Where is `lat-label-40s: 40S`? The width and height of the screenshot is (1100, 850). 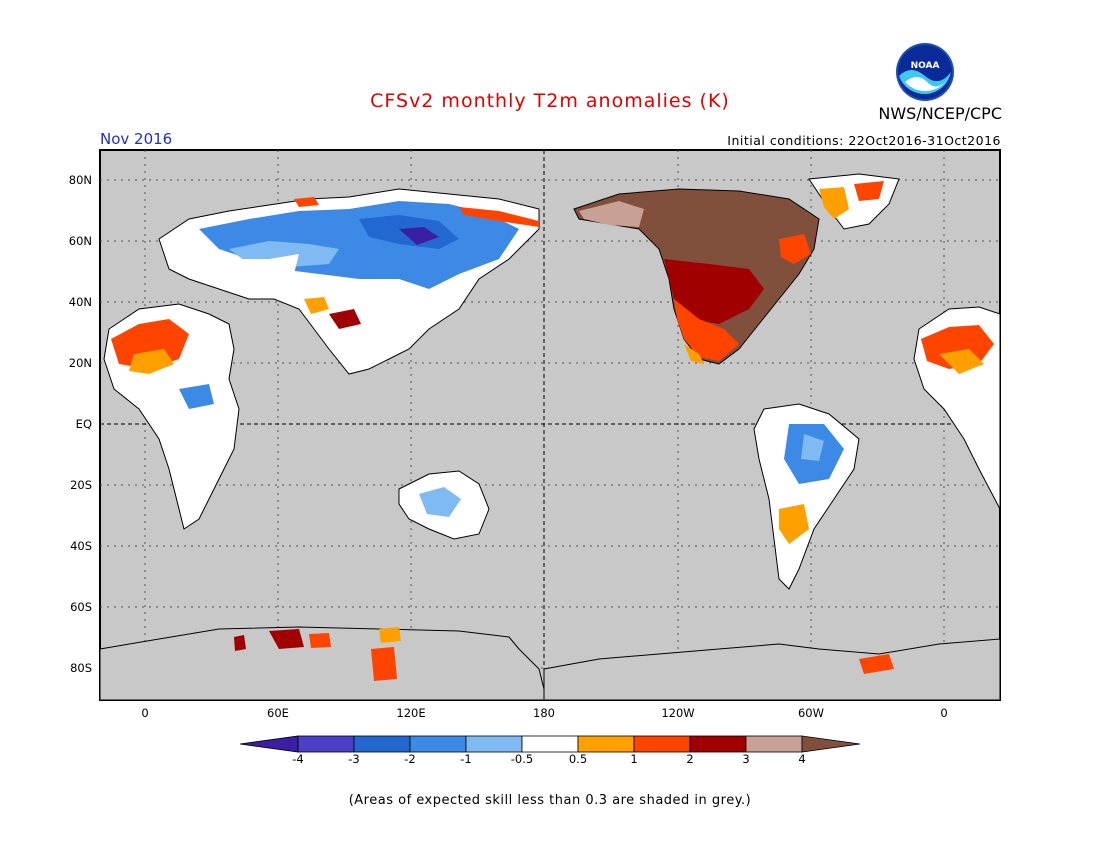 lat-label-40s: 40S is located at coordinates (81, 546).